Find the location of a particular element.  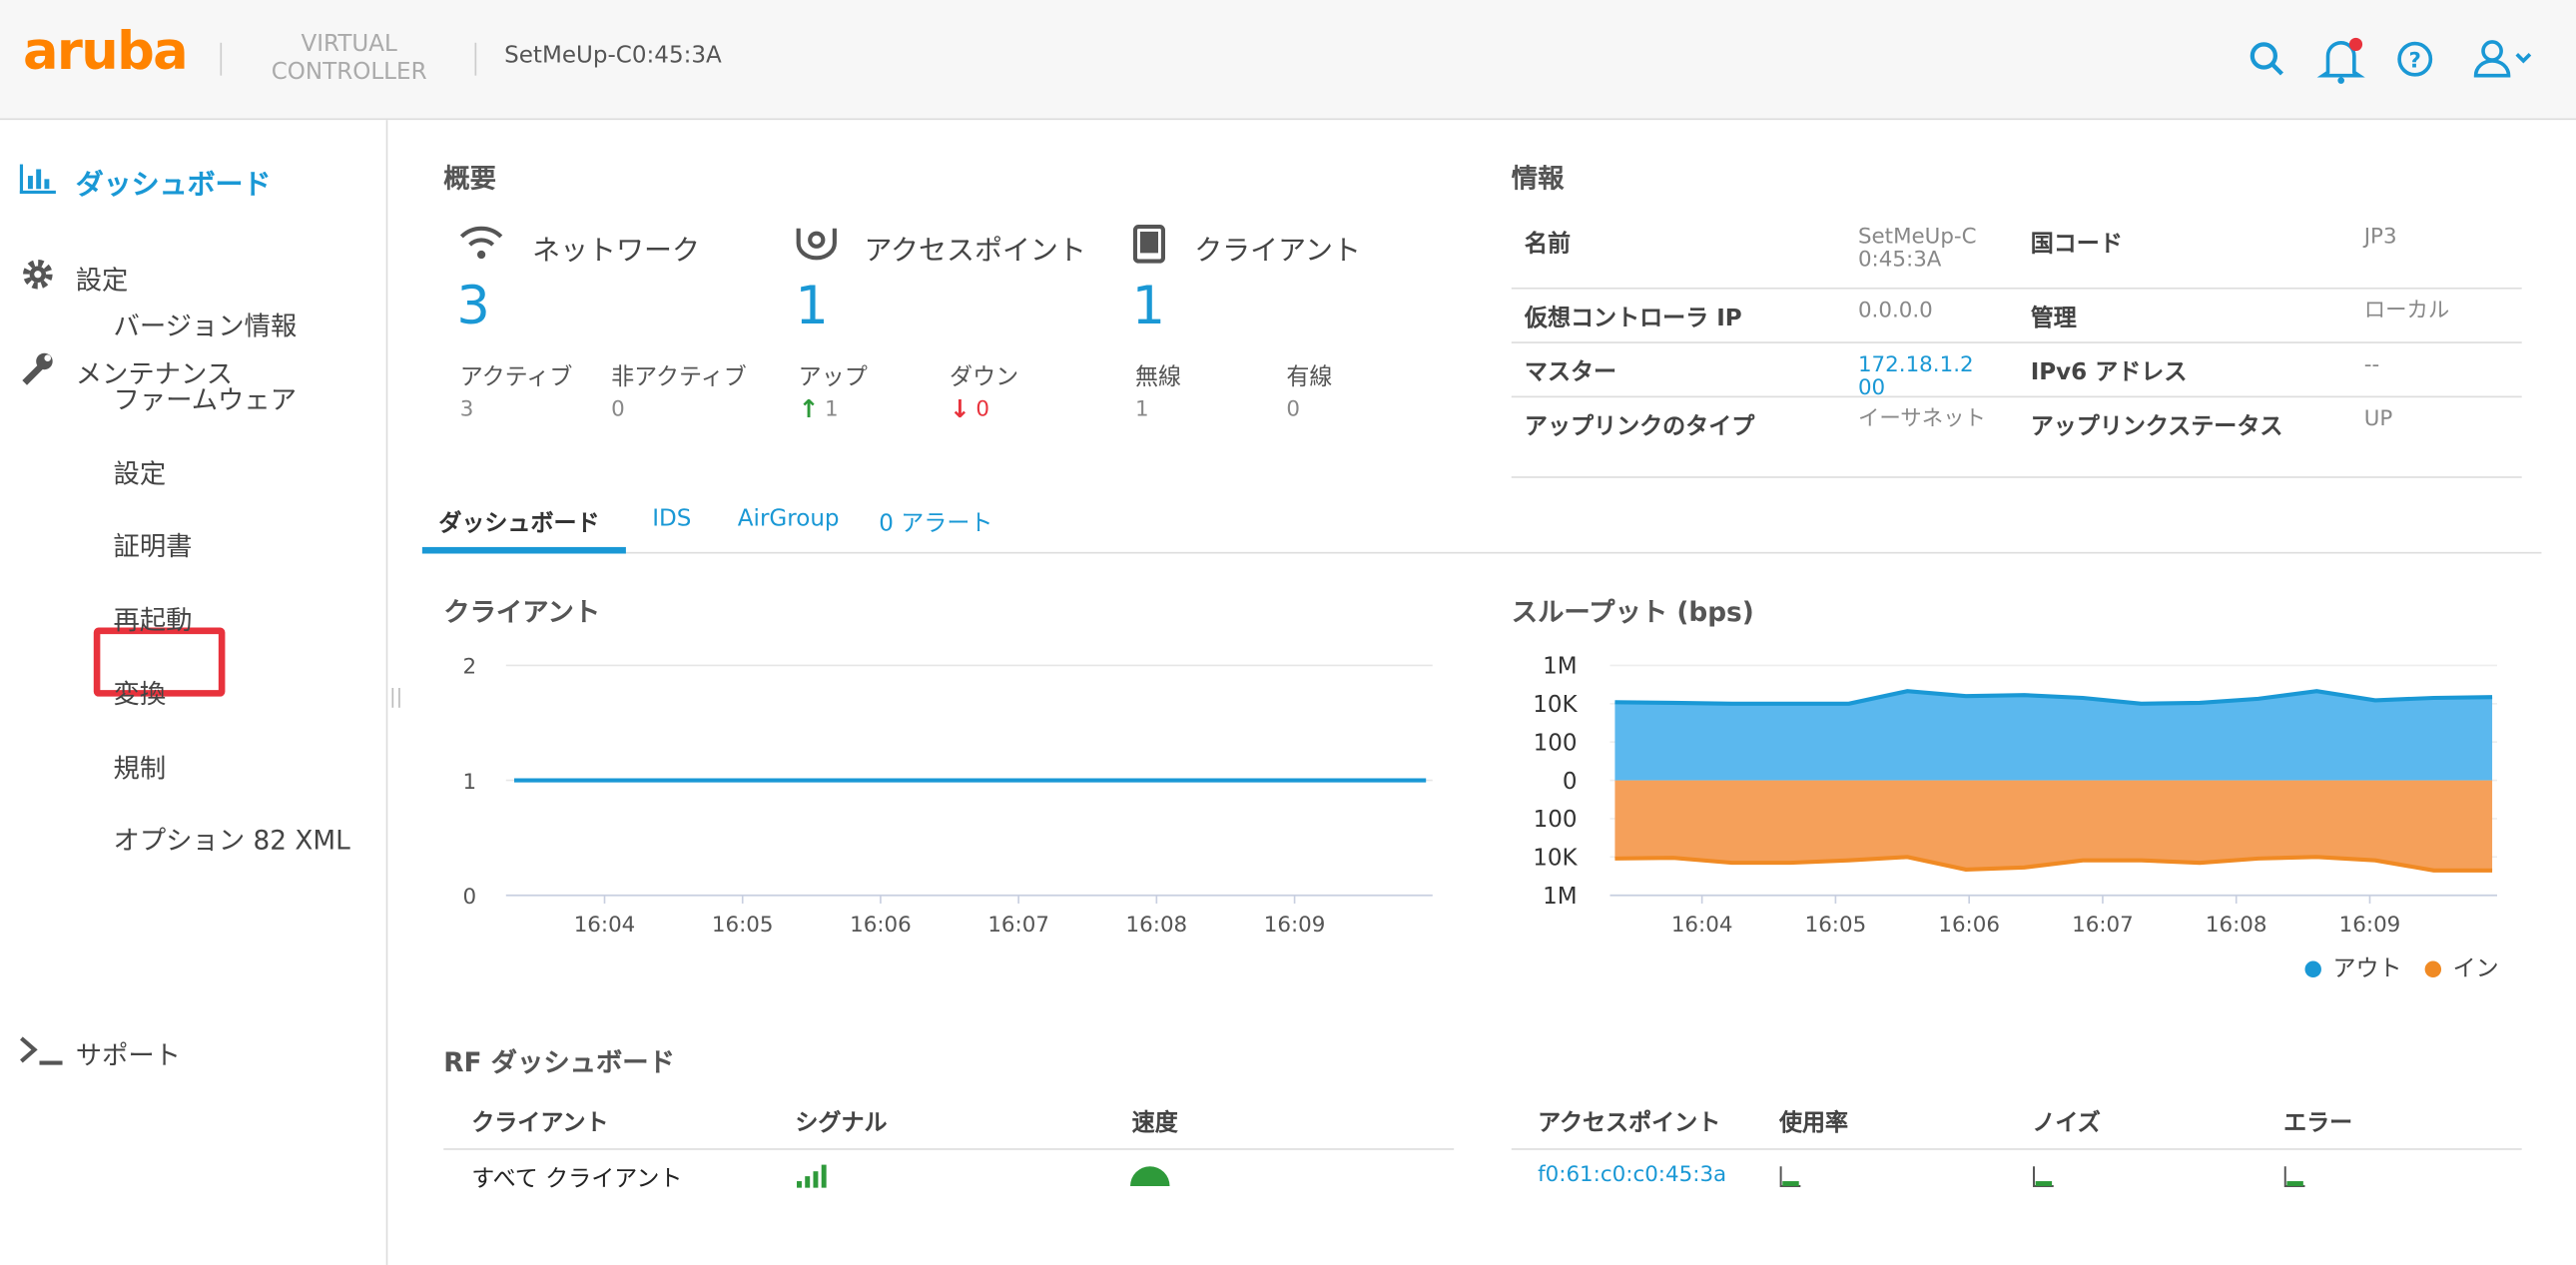

search-icon is located at coordinates (2266, 59).